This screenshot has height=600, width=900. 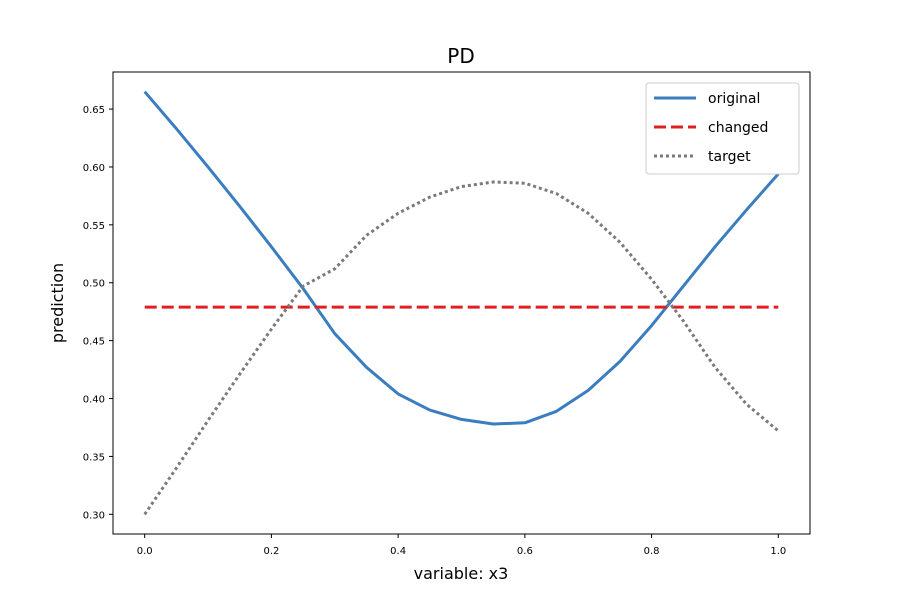 What do you see at coordinates (94, 515) in the screenshot?
I see `y-tick-label: 0.30` at bounding box center [94, 515].